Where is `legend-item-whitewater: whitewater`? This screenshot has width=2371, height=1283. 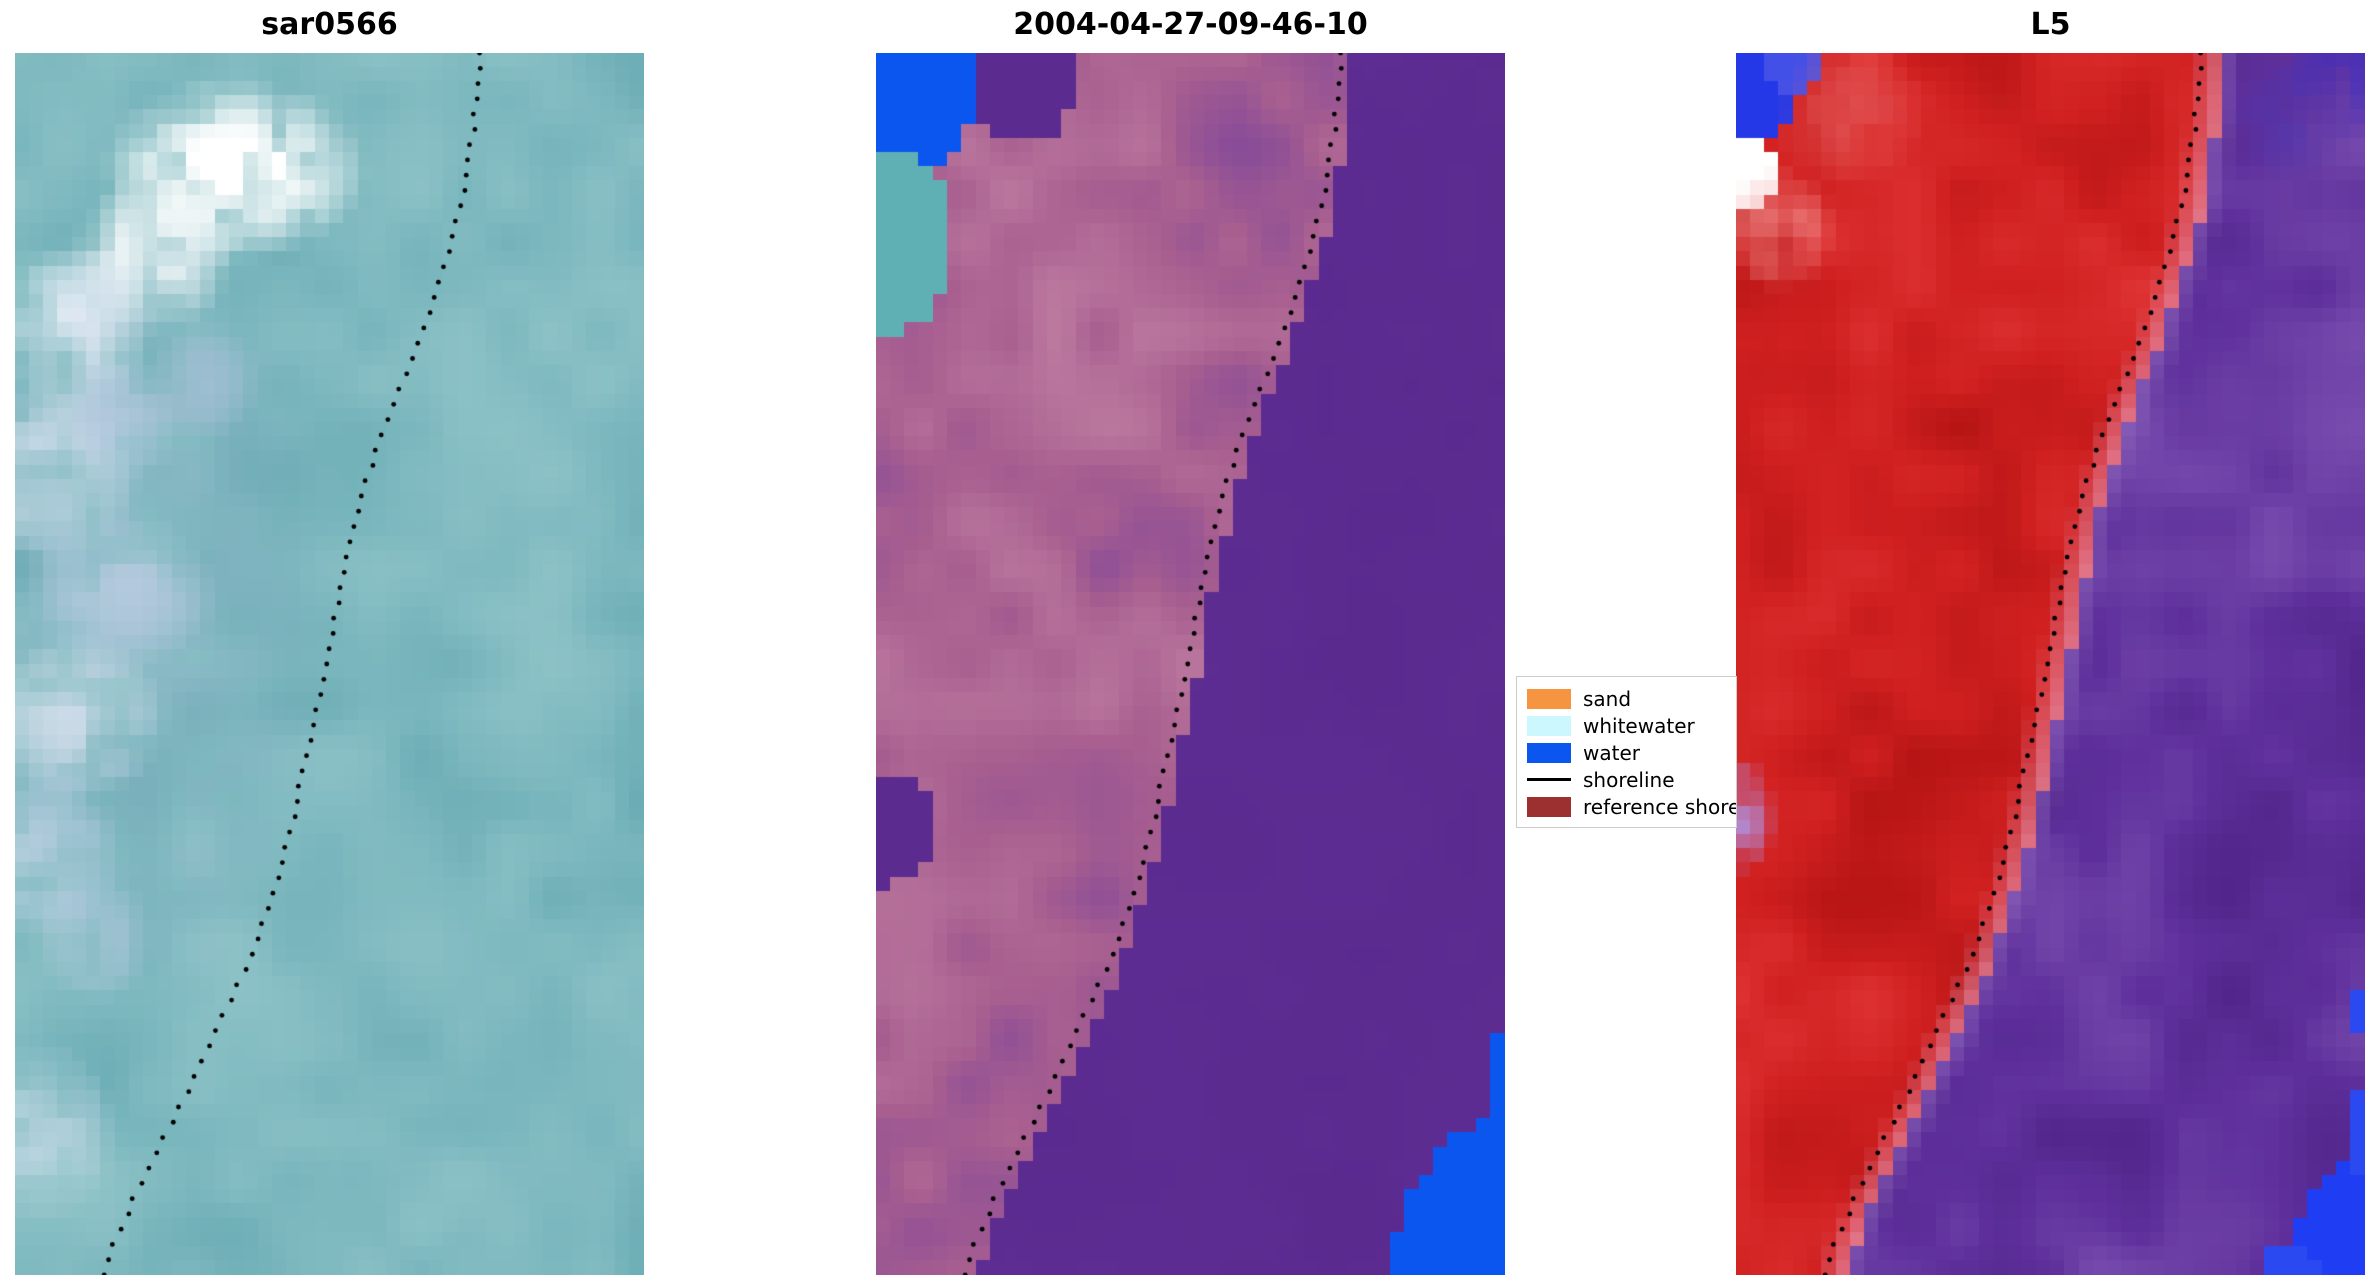
legend-item-whitewater: whitewater is located at coordinates (1631, 725).